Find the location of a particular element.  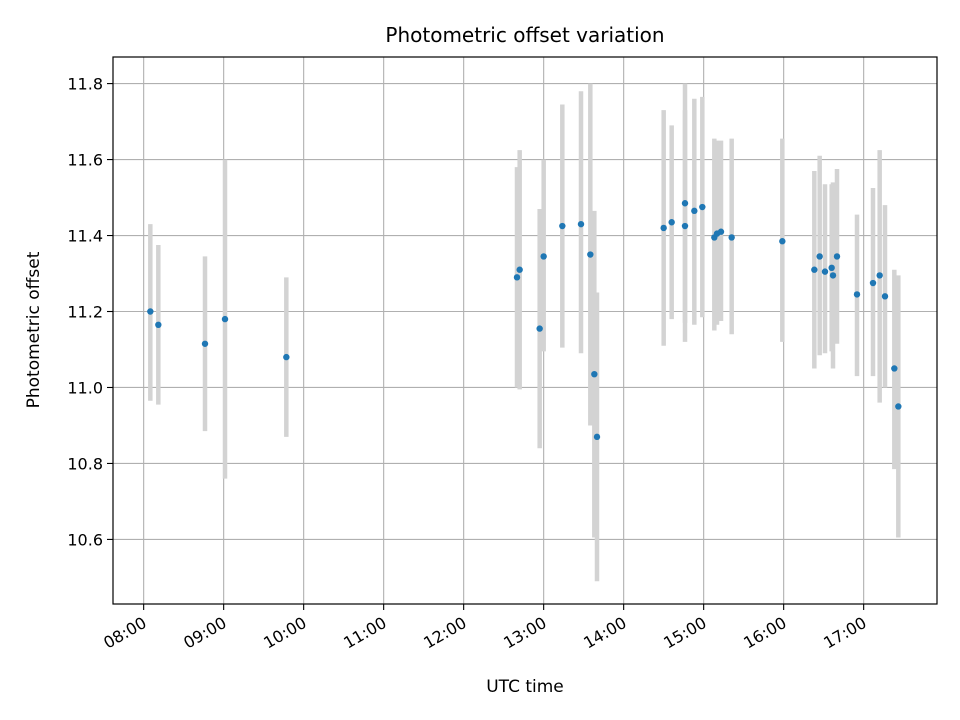

y-tick-label: 11.4 is located at coordinates (85, 236).